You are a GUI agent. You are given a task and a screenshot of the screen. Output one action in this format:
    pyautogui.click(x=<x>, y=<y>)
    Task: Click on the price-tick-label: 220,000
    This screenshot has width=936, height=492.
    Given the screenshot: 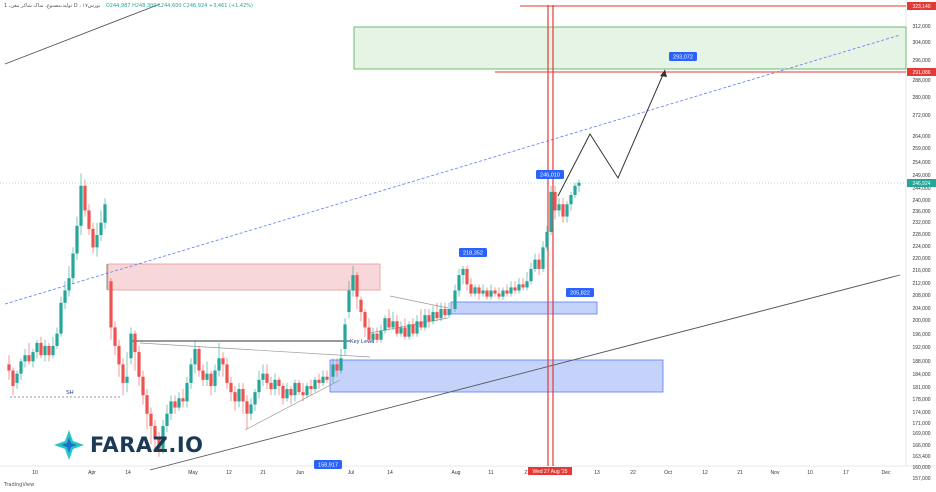 What is the action you would take?
    pyautogui.click(x=921, y=259)
    